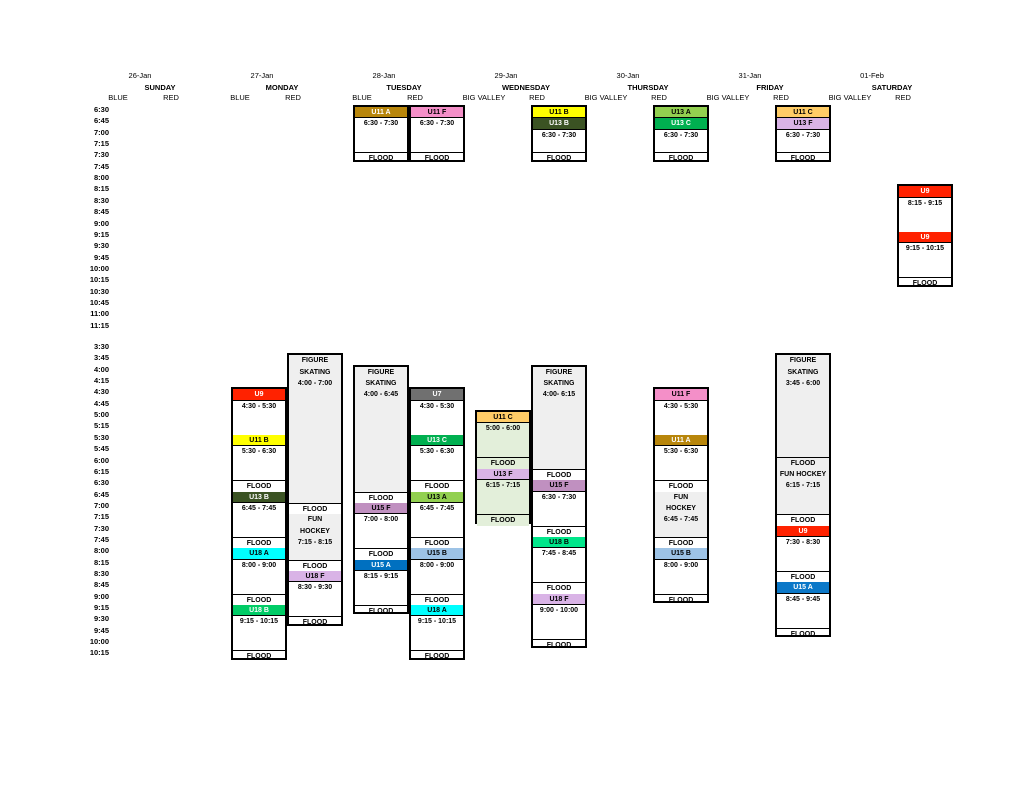 This screenshot has width=1024, height=794. Describe the element at coordinates (559, 542) in the screenshot. I see `team-label: U18 B` at that location.